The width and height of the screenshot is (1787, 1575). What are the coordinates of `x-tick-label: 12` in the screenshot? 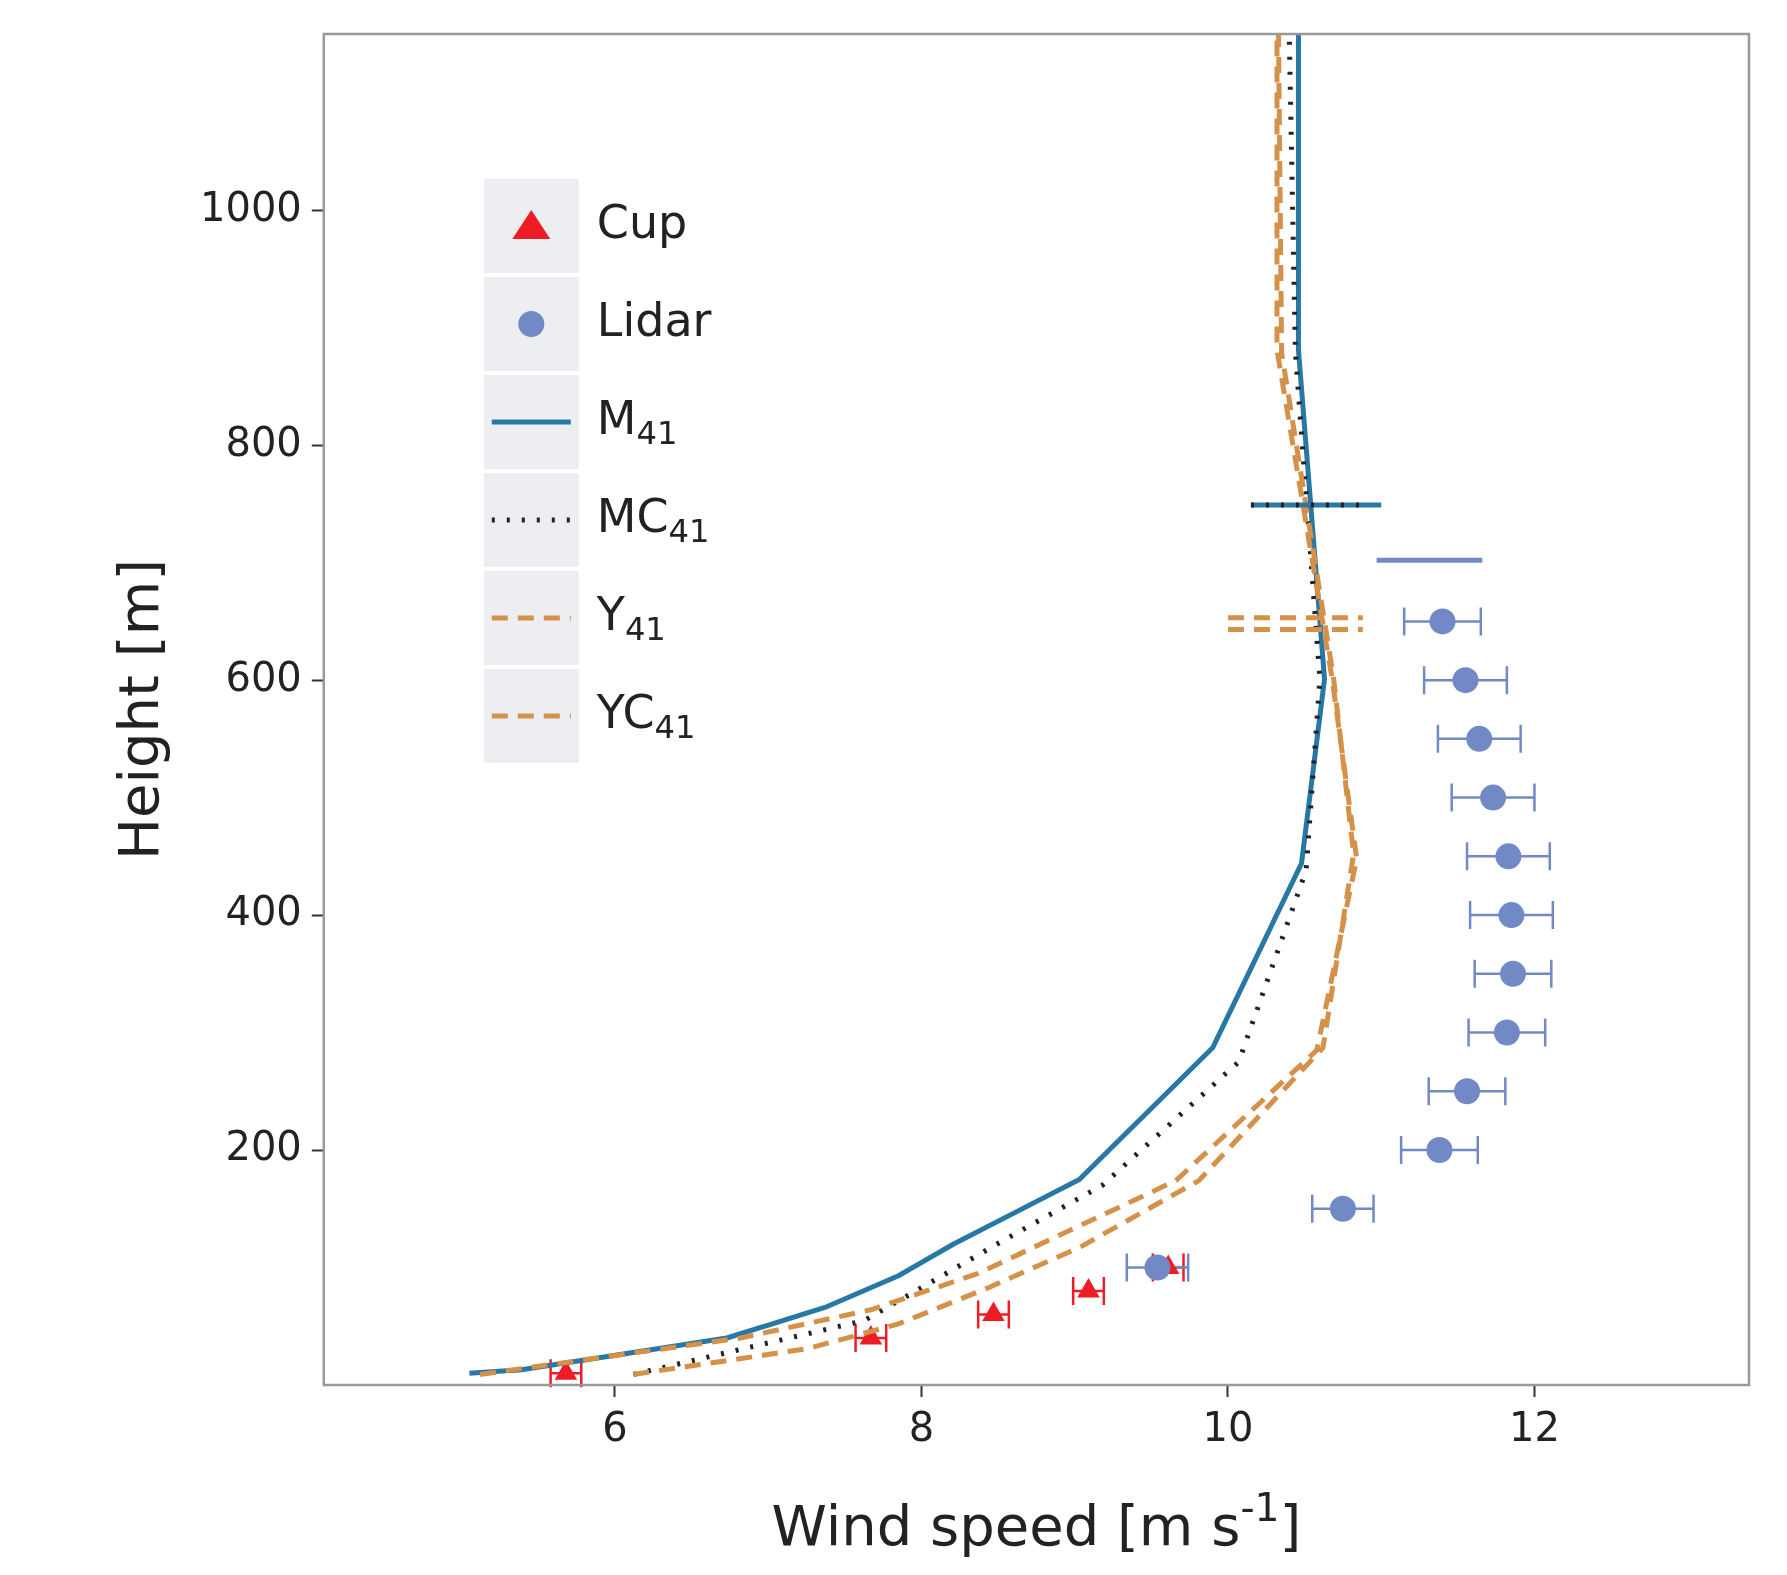 It's located at (1534, 1427).